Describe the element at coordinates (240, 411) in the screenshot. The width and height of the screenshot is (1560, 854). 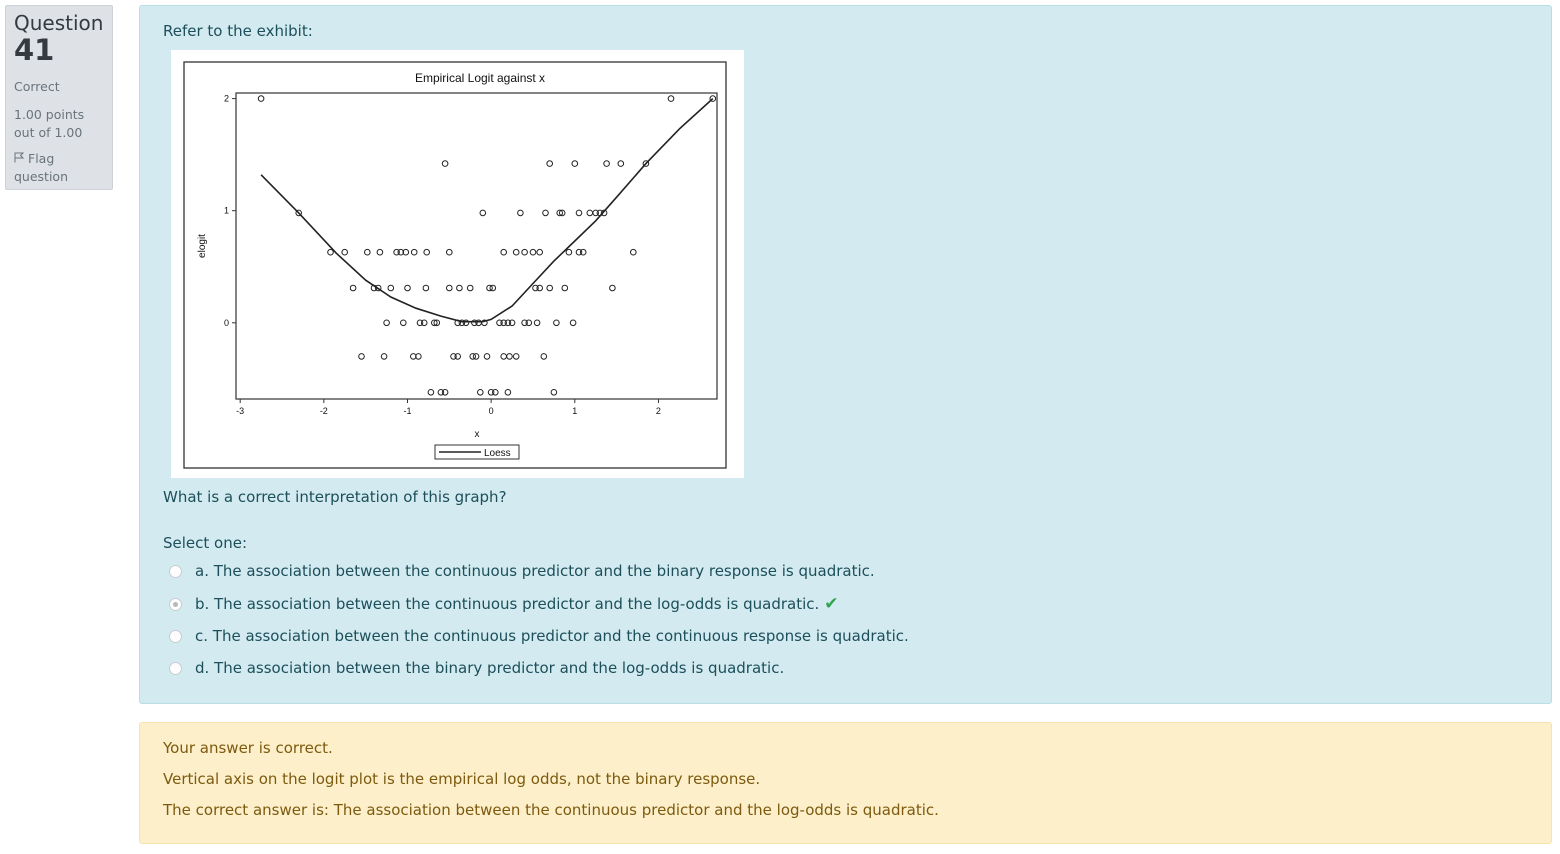
I see `x-tick-label: -3` at that location.